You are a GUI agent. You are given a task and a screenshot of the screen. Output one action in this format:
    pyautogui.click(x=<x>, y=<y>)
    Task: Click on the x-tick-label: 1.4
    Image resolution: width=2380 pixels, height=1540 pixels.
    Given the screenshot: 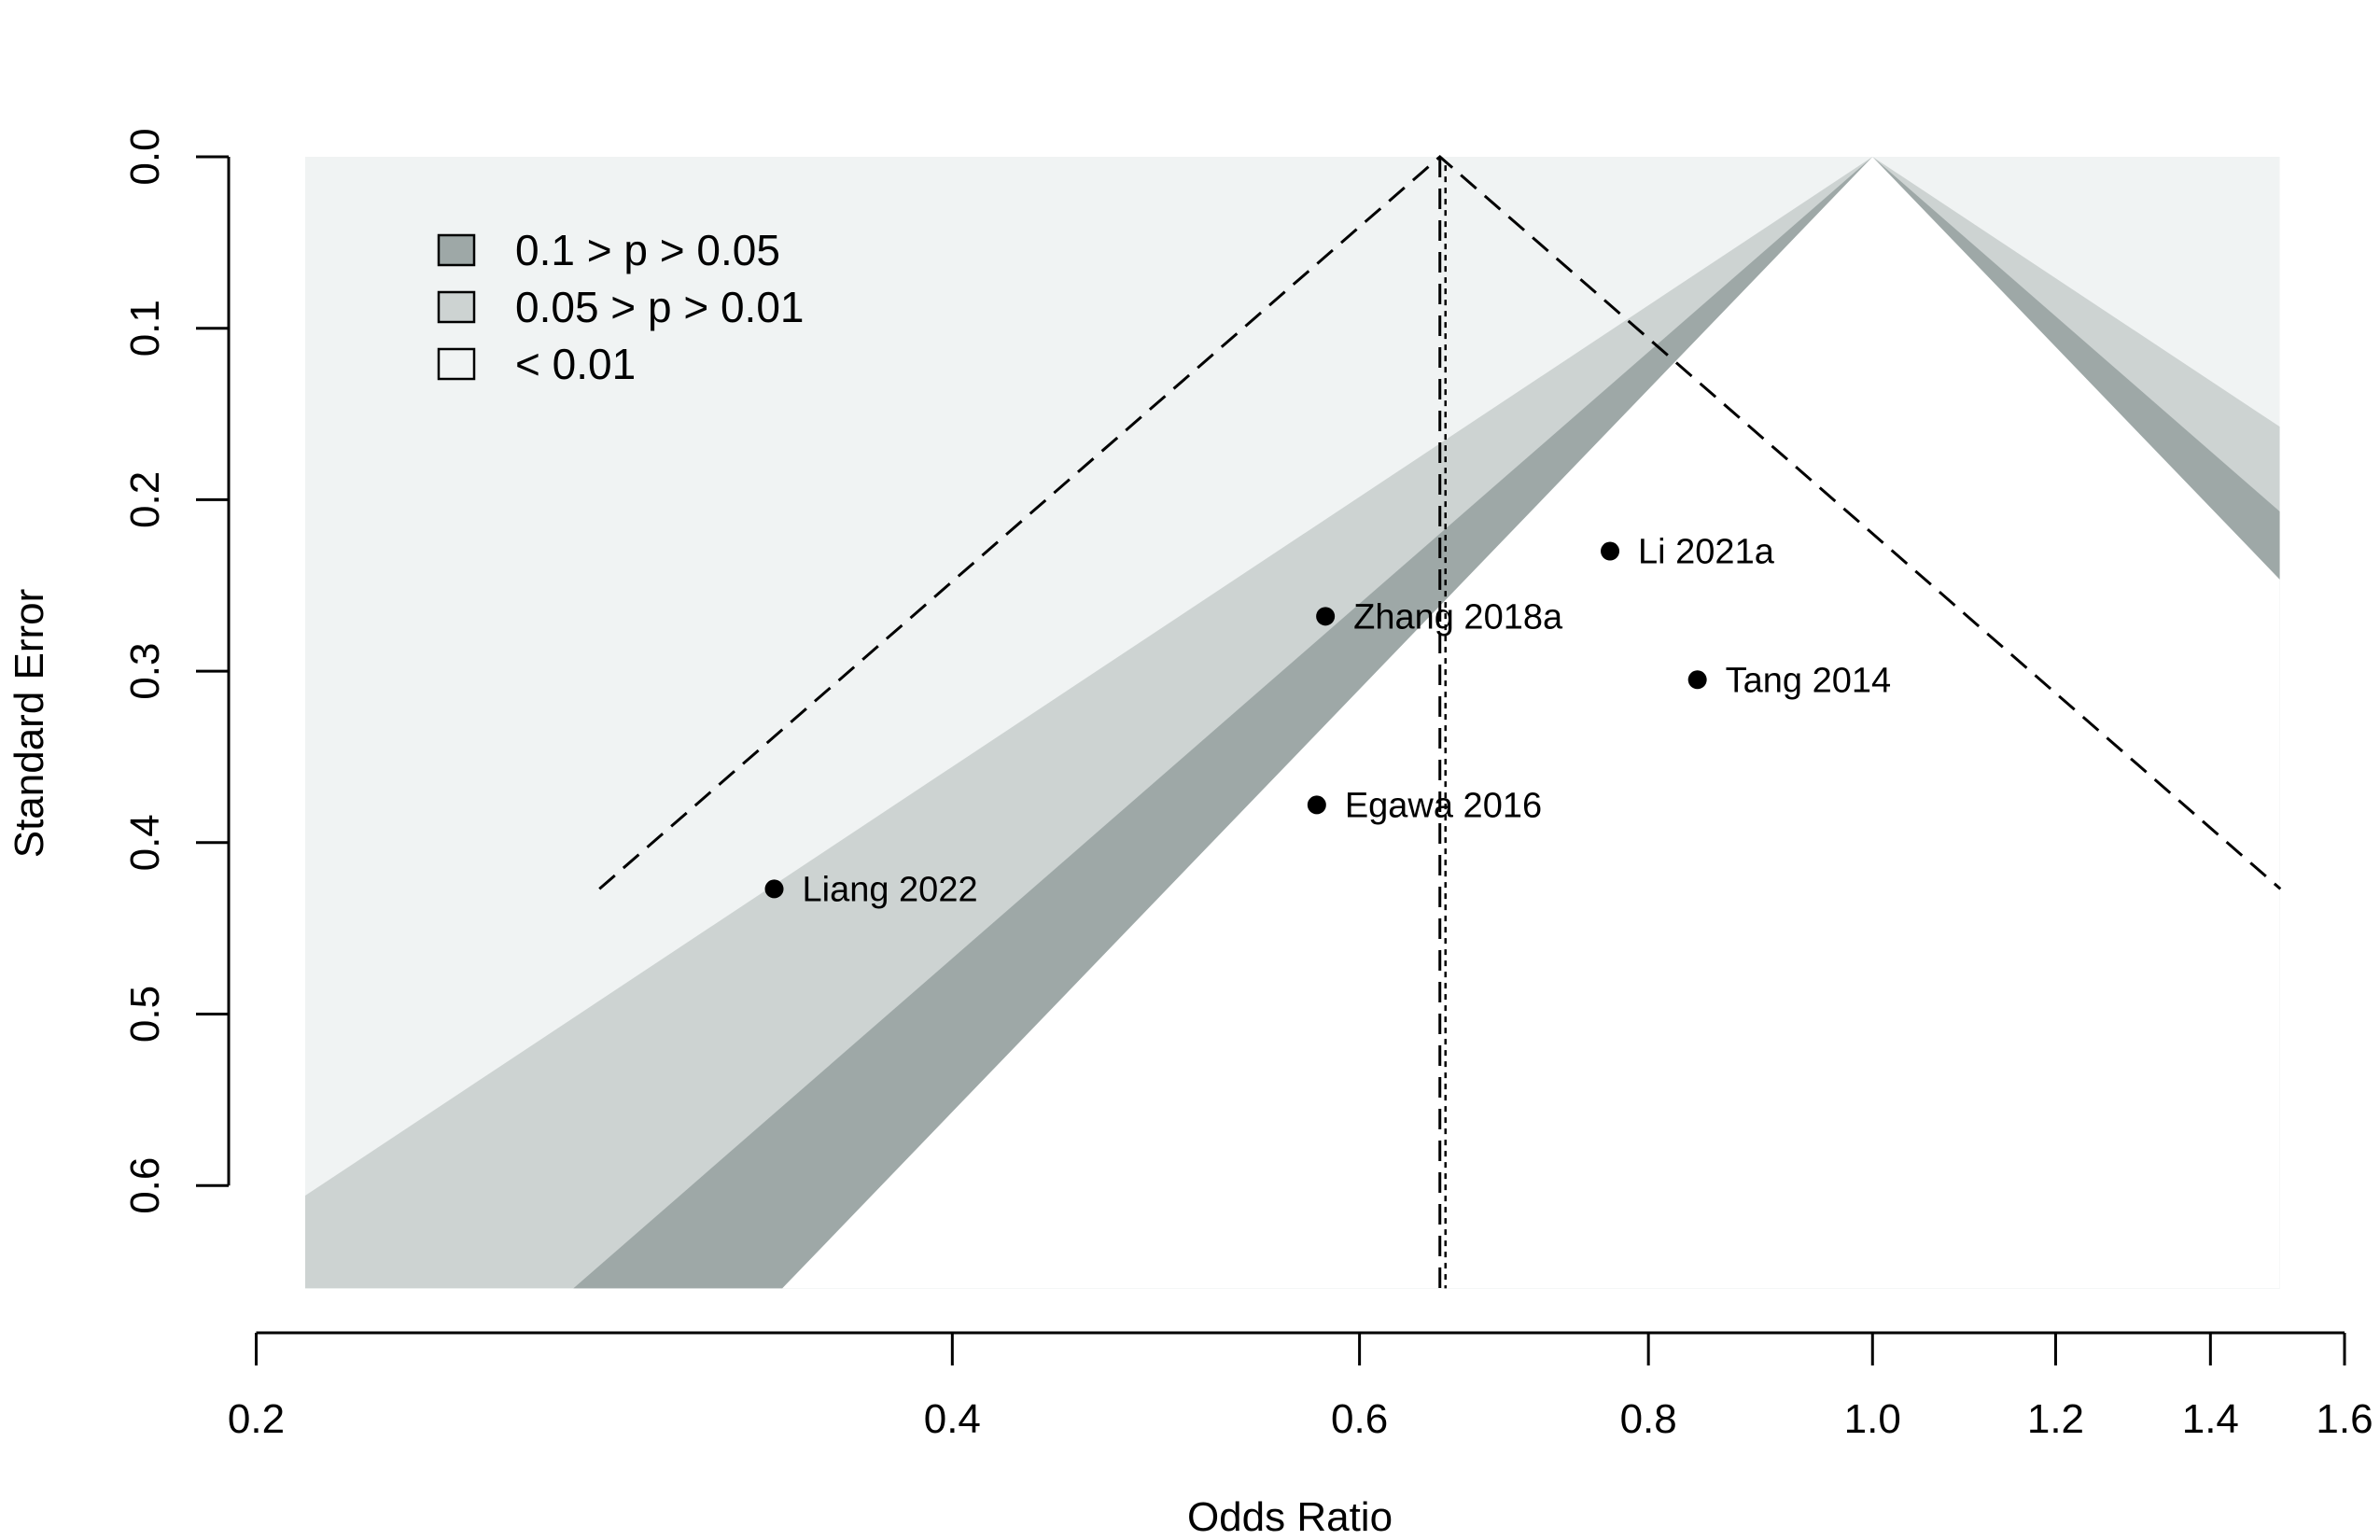 What is the action you would take?
    pyautogui.click(x=2210, y=1419)
    